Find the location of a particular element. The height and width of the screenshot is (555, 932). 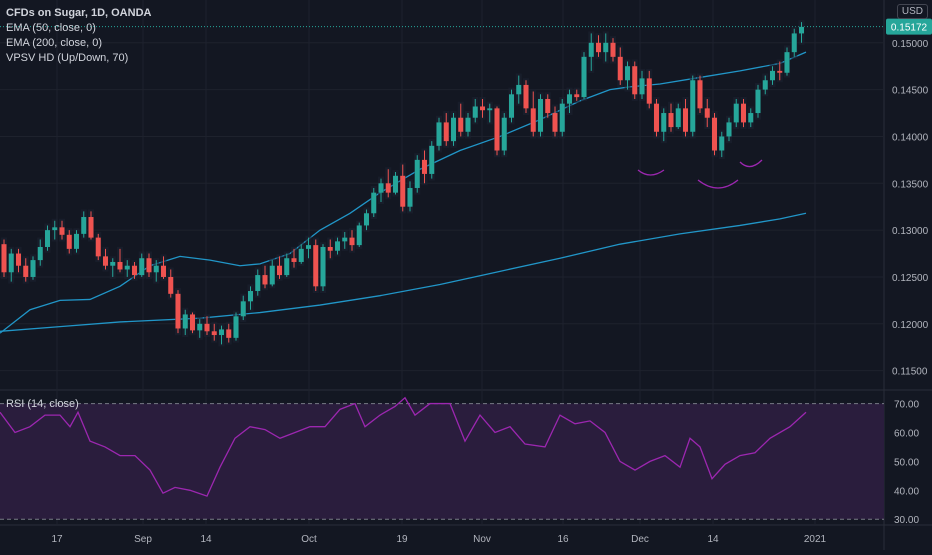

time-tick-label: 16 is located at coordinates (563, 539).